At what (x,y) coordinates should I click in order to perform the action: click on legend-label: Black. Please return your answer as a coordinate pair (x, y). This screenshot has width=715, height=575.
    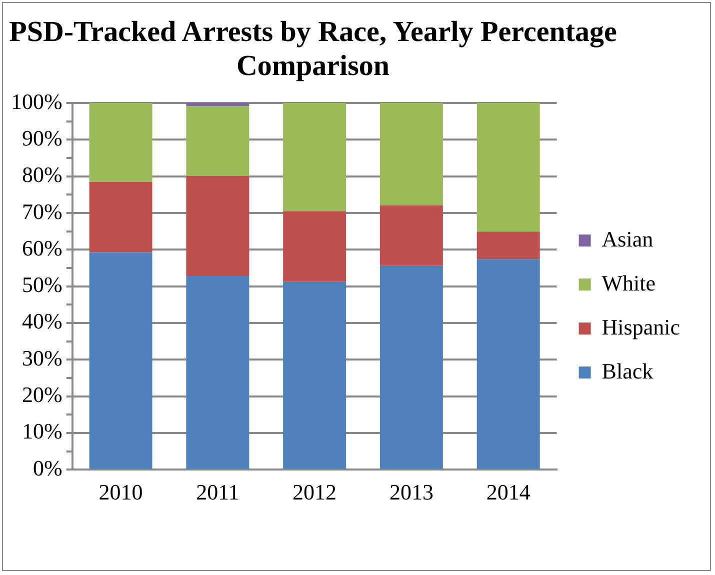
    Looking at the image, I should click on (628, 371).